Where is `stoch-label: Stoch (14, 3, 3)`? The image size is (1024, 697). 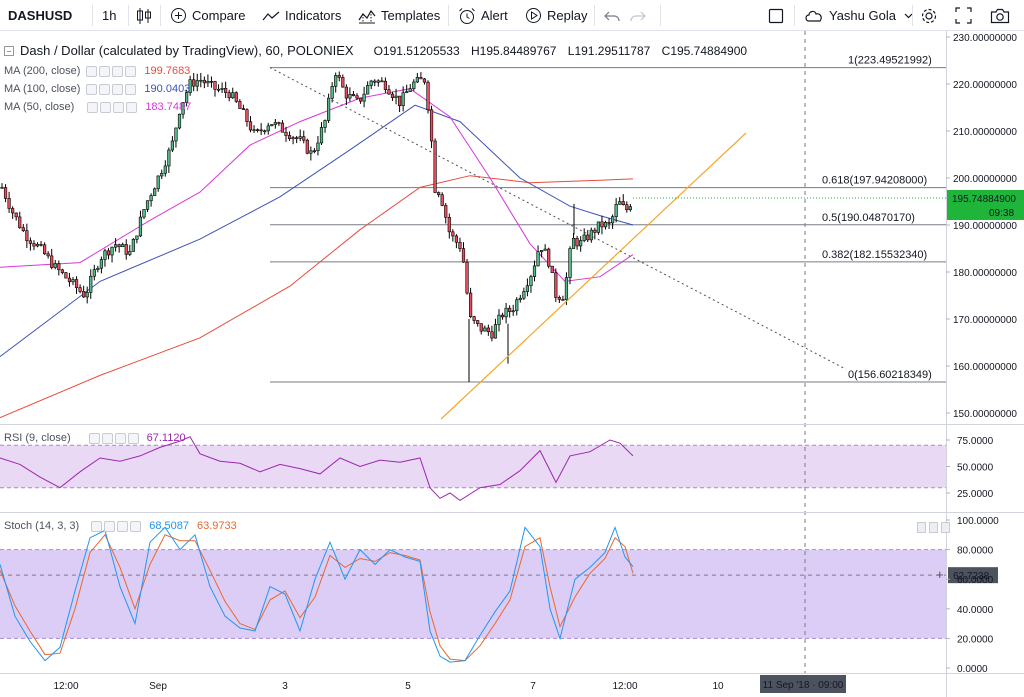
stoch-label: Stoch (14, 3, 3) is located at coordinates (42, 526).